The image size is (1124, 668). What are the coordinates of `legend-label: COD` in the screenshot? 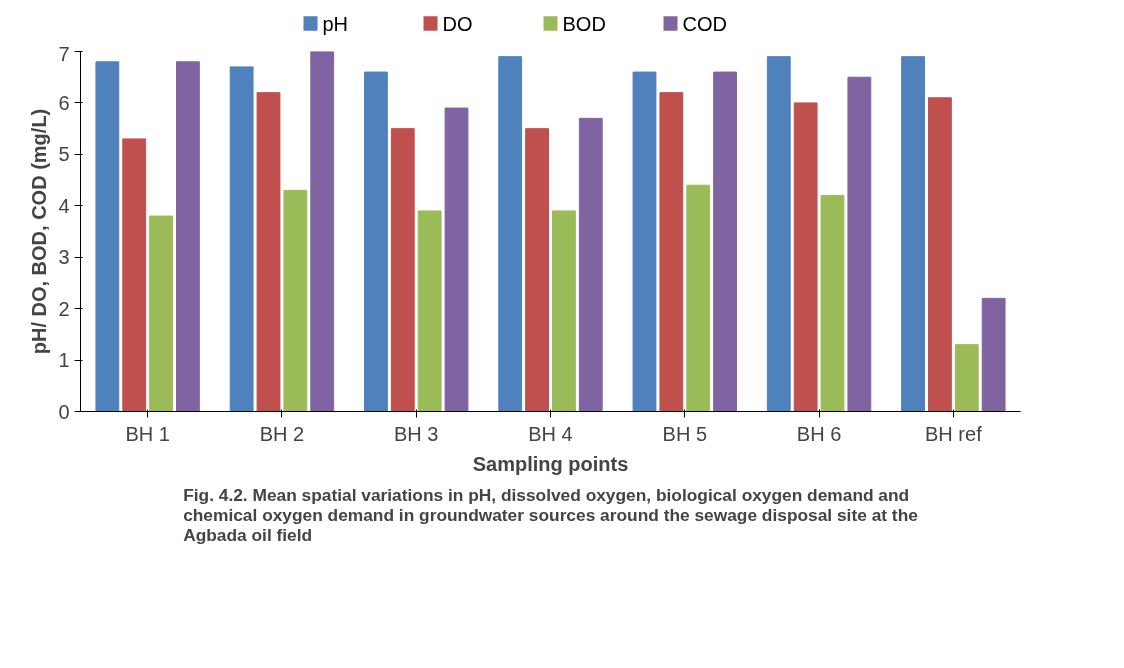 It's located at (704, 23).